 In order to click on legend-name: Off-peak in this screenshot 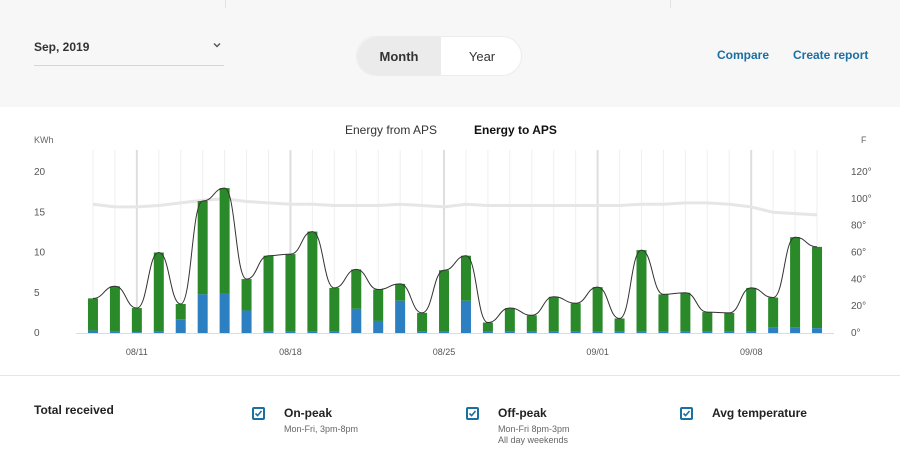, I will do `click(522, 413)`.